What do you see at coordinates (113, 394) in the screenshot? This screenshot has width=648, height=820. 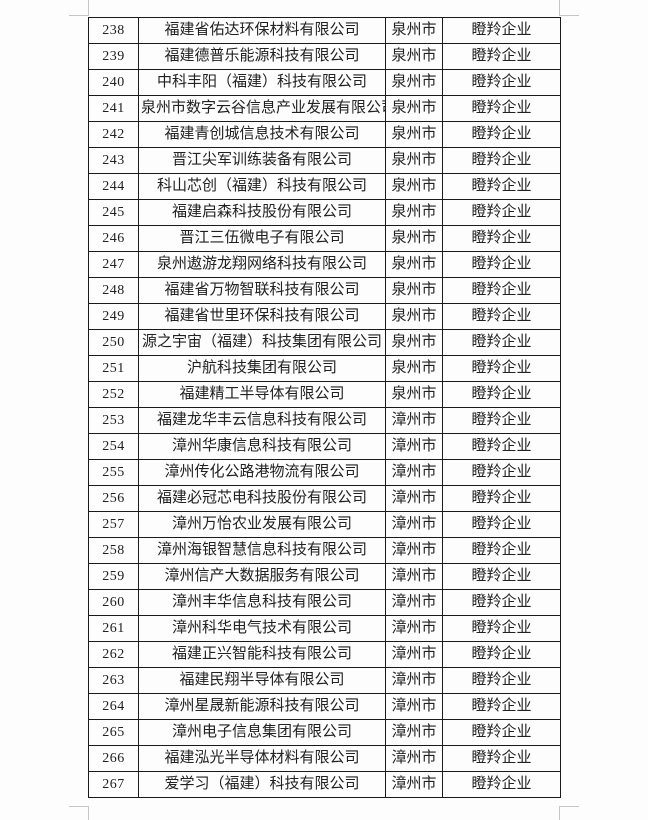 I see `cell-no: 252` at bounding box center [113, 394].